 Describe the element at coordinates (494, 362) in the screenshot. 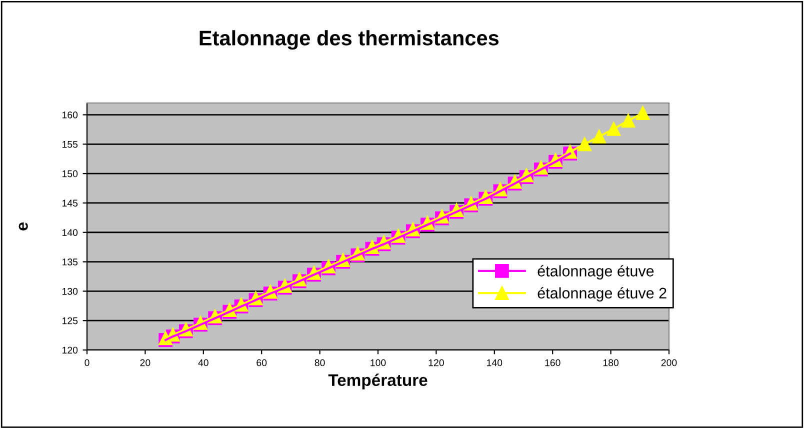

I see `x-tick-label: 140` at that location.